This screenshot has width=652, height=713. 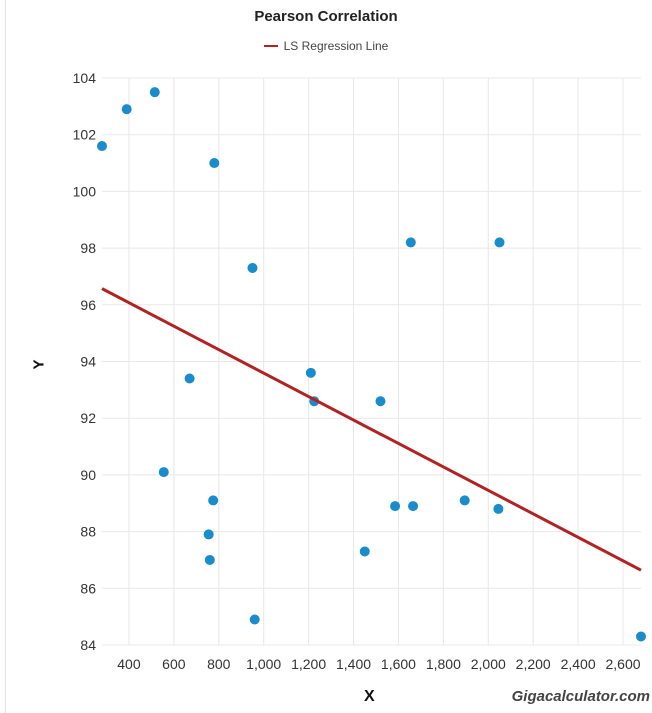 What do you see at coordinates (353, 664) in the screenshot?
I see `x-tick-label: 1,400` at bounding box center [353, 664].